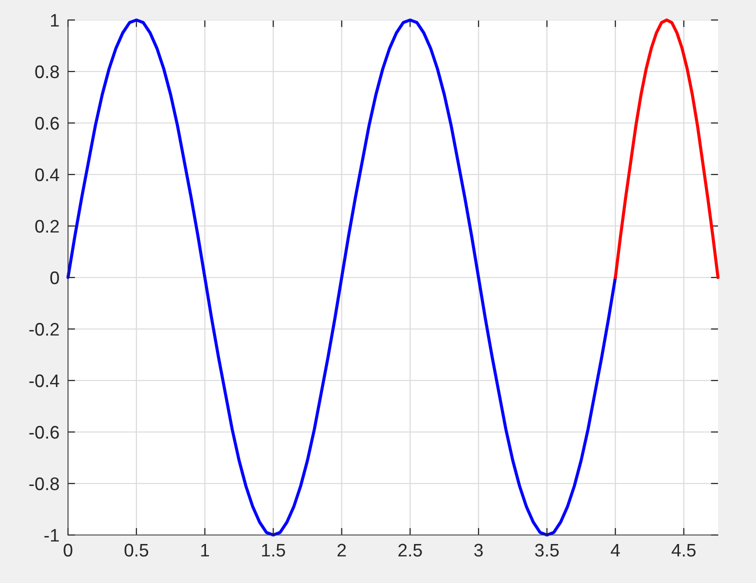 This screenshot has width=756, height=583. What do you see at coordinates (68, 550) in the screenshot?
I see `x-tick-label: 0` at bounding box center [68, 550].